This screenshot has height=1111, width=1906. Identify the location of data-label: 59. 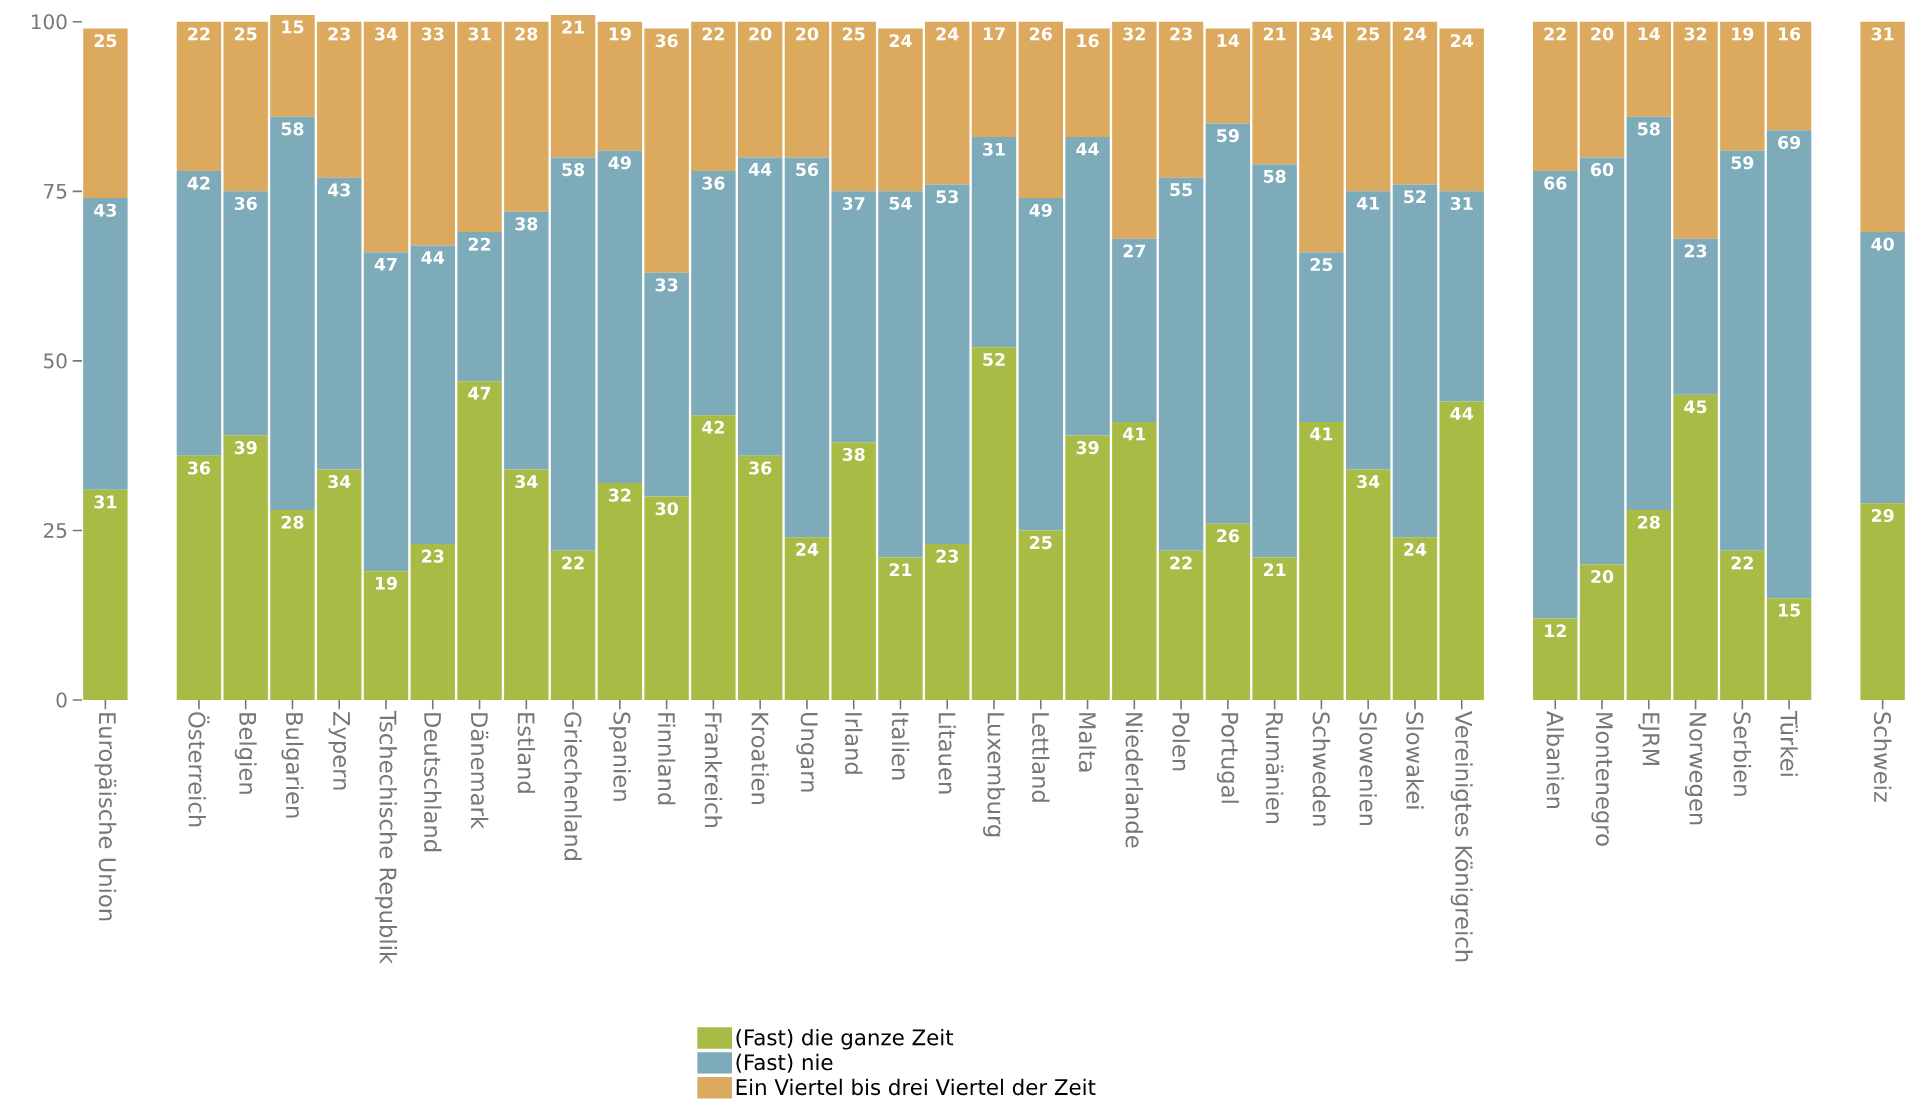
(1228, 136).